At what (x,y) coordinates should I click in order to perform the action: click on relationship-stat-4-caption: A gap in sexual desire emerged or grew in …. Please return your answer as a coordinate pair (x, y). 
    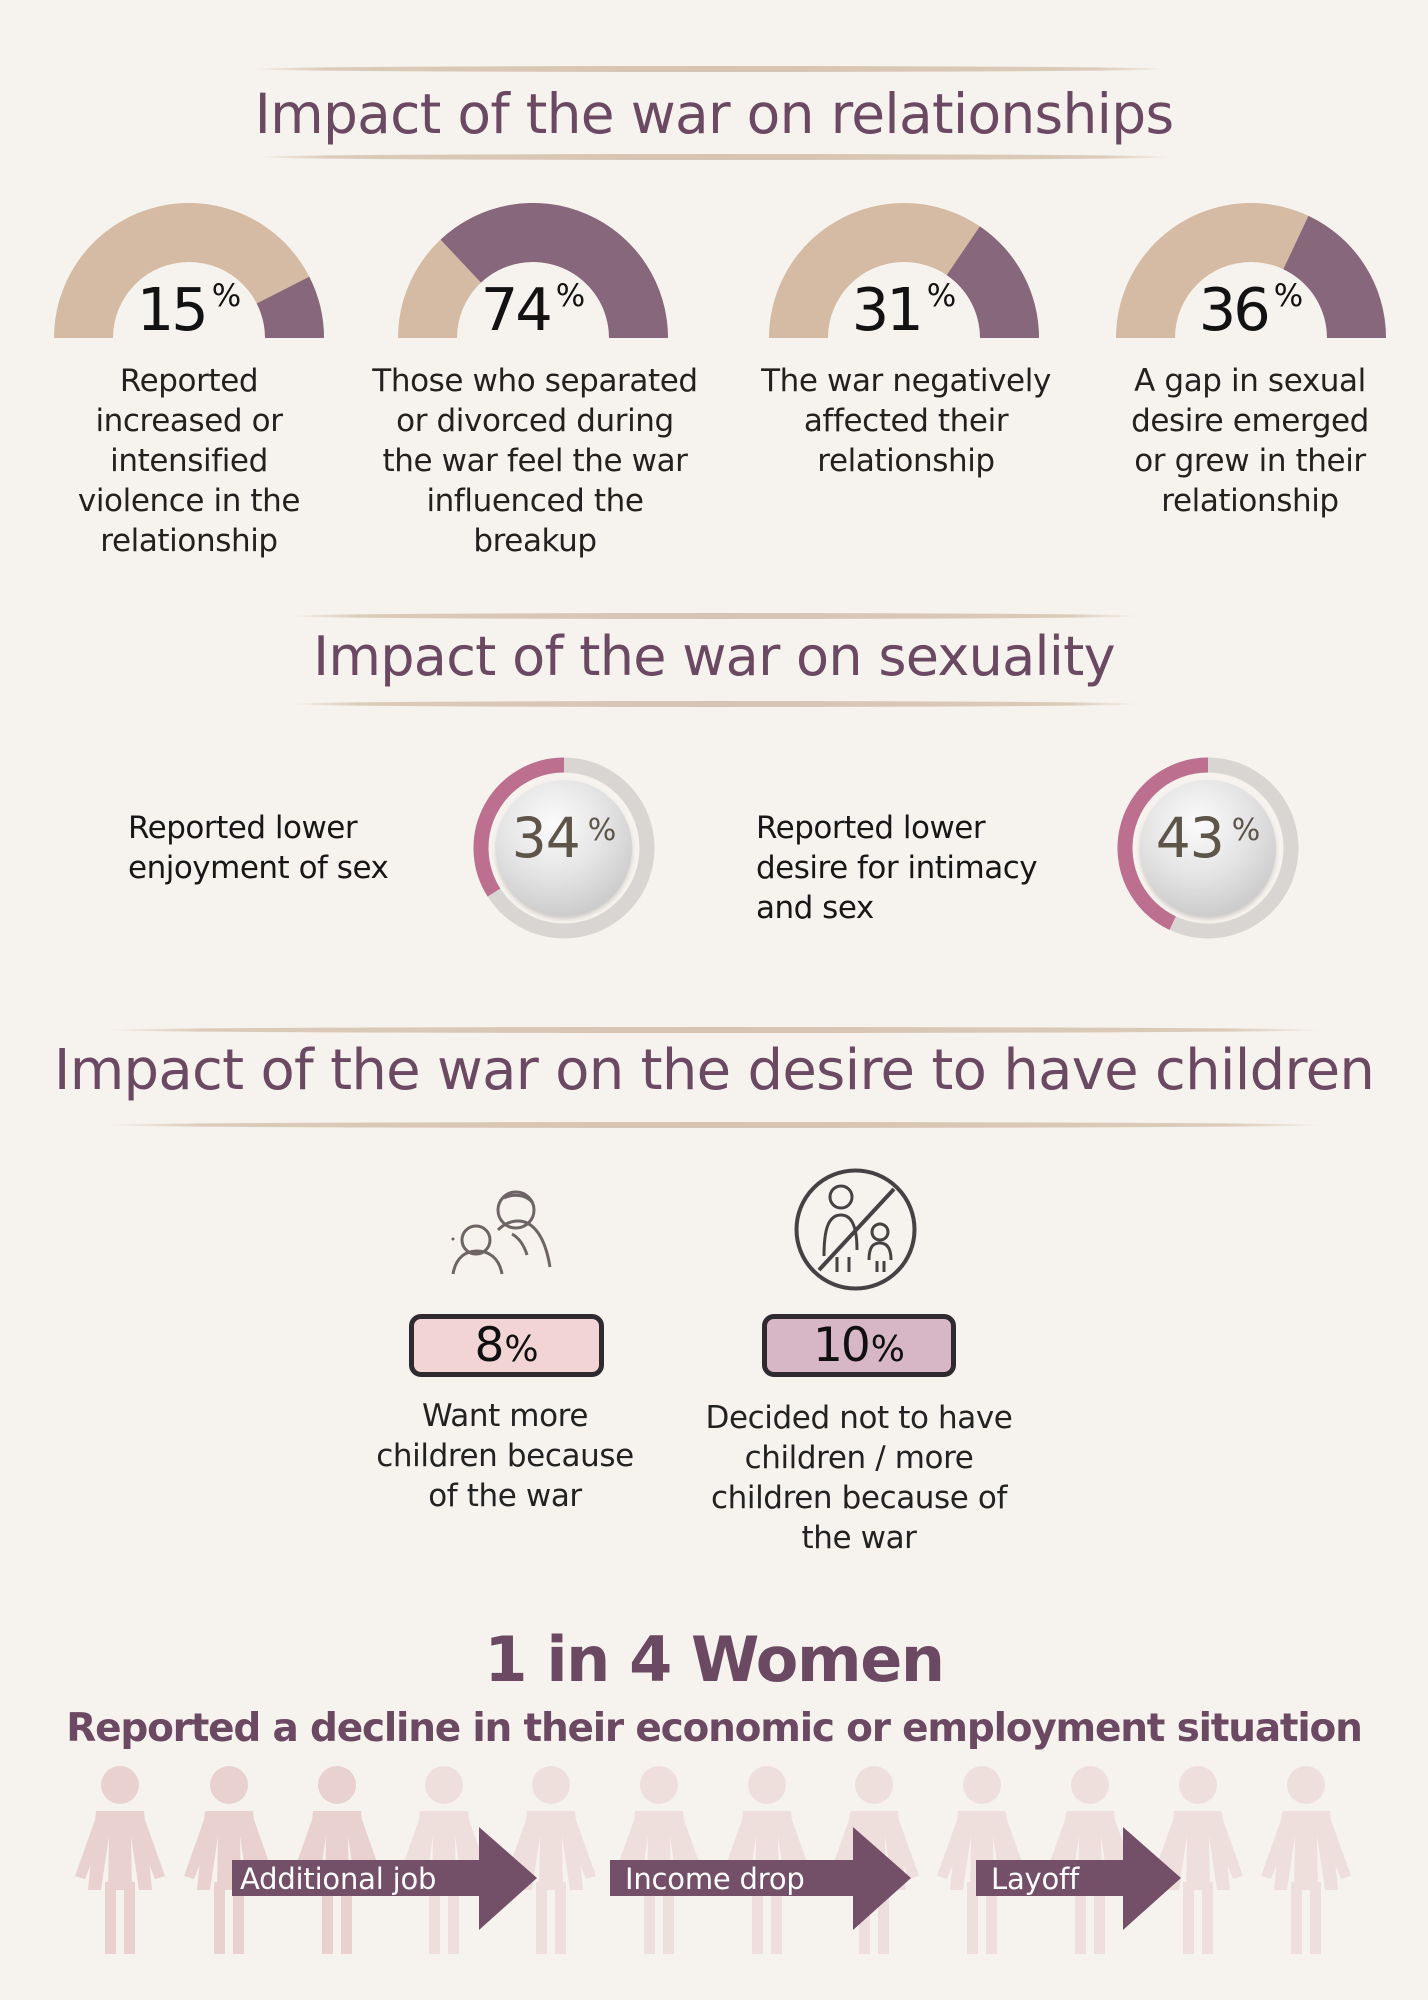
    Looking at the image, I should click on (1250, 441).